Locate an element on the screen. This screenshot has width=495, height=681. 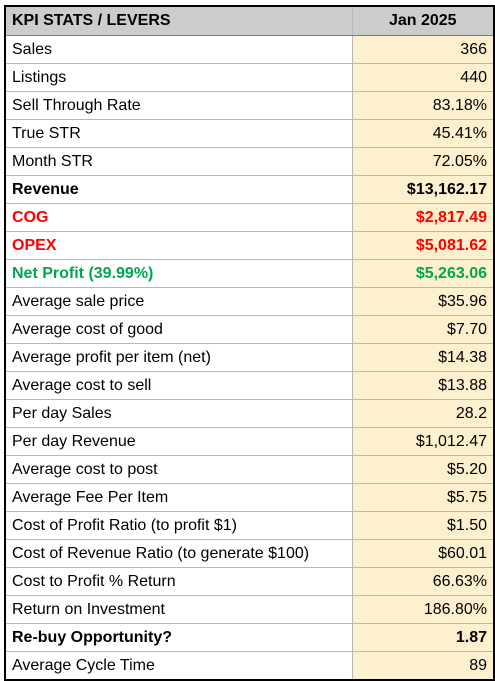
kpi-value-cell: 66.63% is located at coordinates (423, 581).